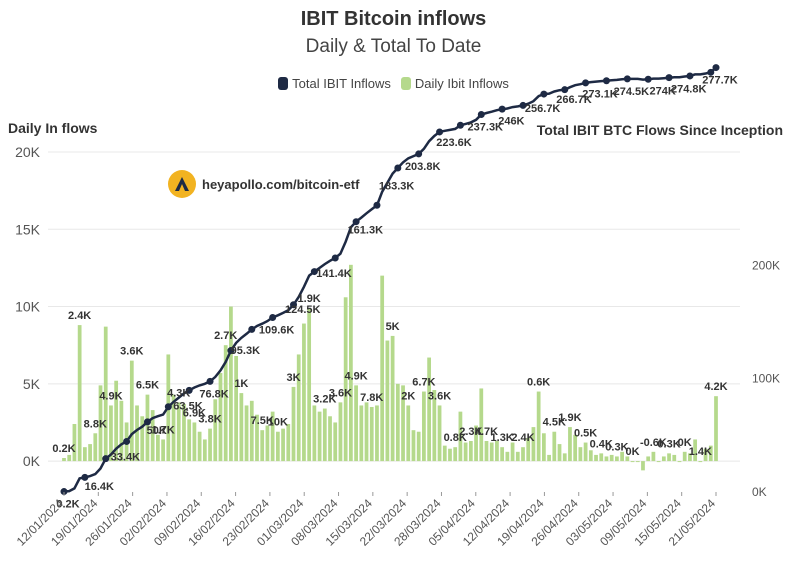 This screenshot has height=572, width=787. What do you see at coordinates (455, 438) in the screenshot?
I see `daily-label: 0.8K` at bounding box center [455, 438].